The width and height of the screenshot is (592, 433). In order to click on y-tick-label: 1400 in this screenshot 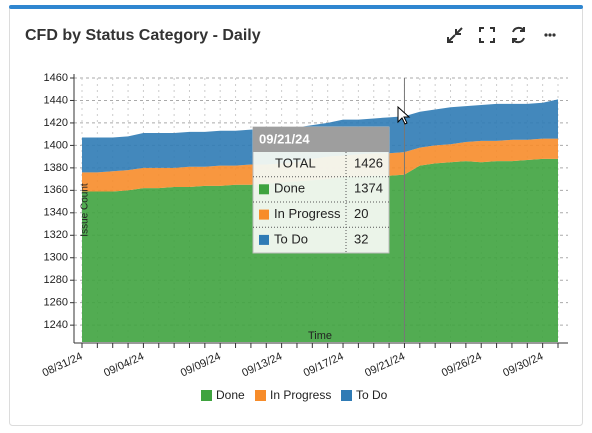, I will do `click(56, 145)`.